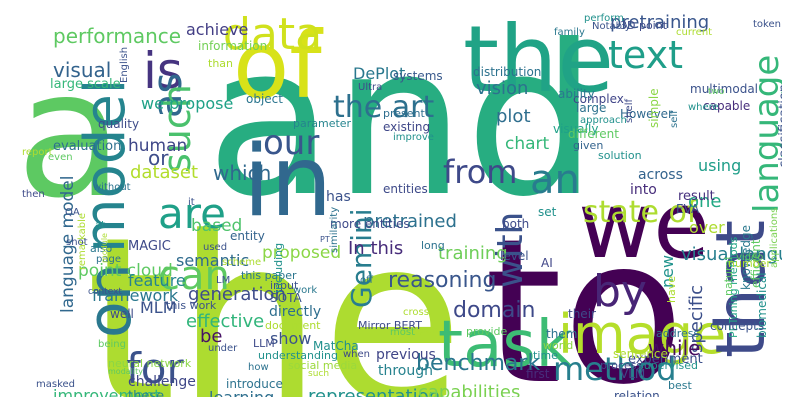 Image resolution: width=790 pixels, height=405 pixels. Describe the element at coordinates (598, 99) in the screenshot. I see `cloud-word-complex: complex` at that location.